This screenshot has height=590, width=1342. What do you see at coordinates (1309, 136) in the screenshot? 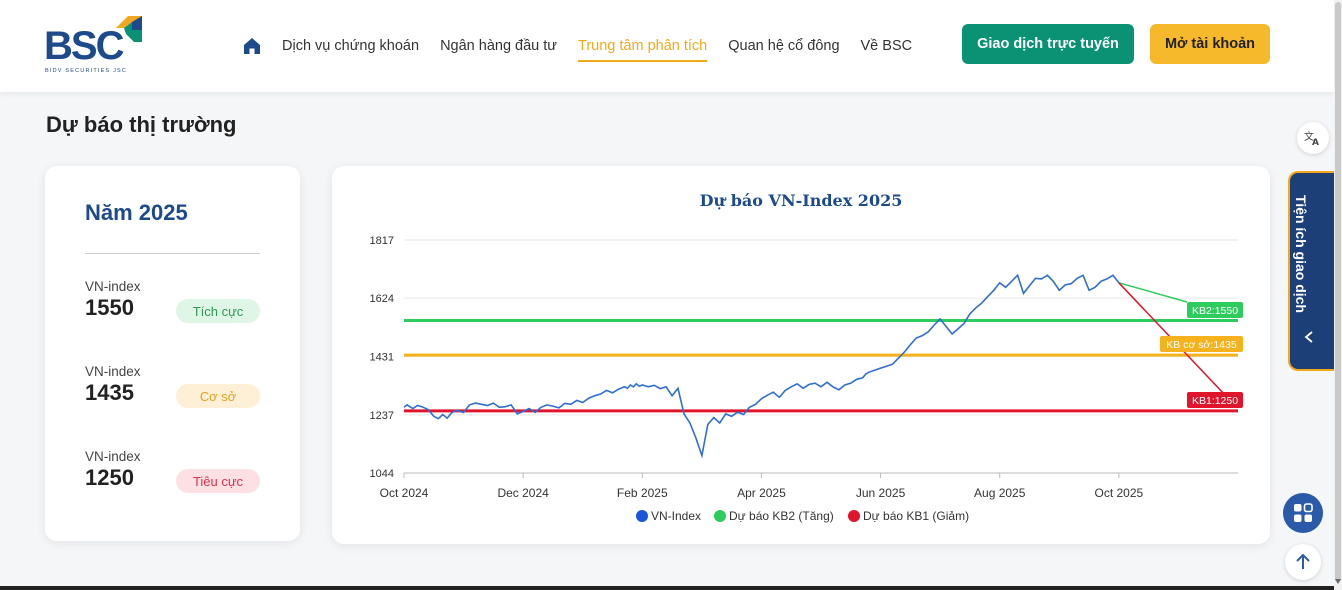
I see `svg-text: 文` at bounding box center [1309, 136].